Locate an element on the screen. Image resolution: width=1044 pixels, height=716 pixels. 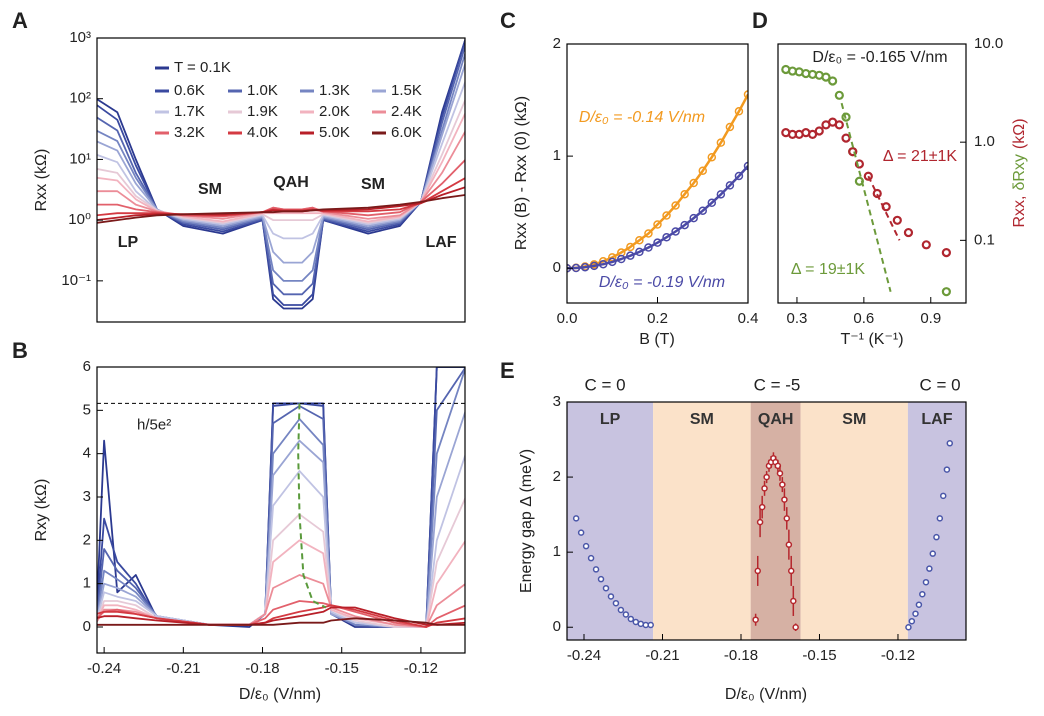
x-tick-label: 0.6 is located at coordinates (863, 318).